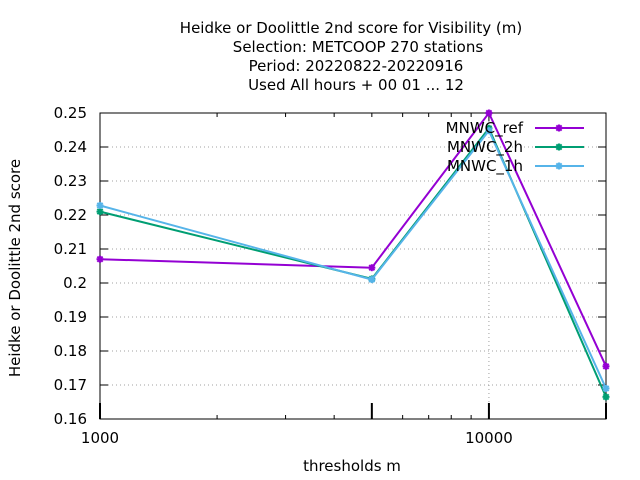 The height and width of the screenshot is (480, 640). I want to click on legend-label: MNWC_2h, so click(485, 147).